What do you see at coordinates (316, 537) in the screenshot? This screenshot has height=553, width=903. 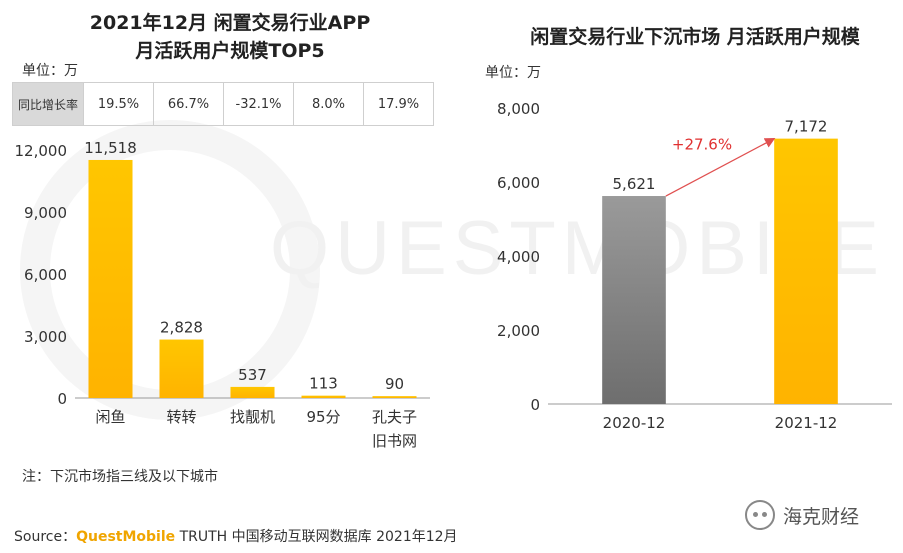 I see `source-rest: TRUTH 中国移动互联网数据库 2021年12月` at bounding box center [316, 537].